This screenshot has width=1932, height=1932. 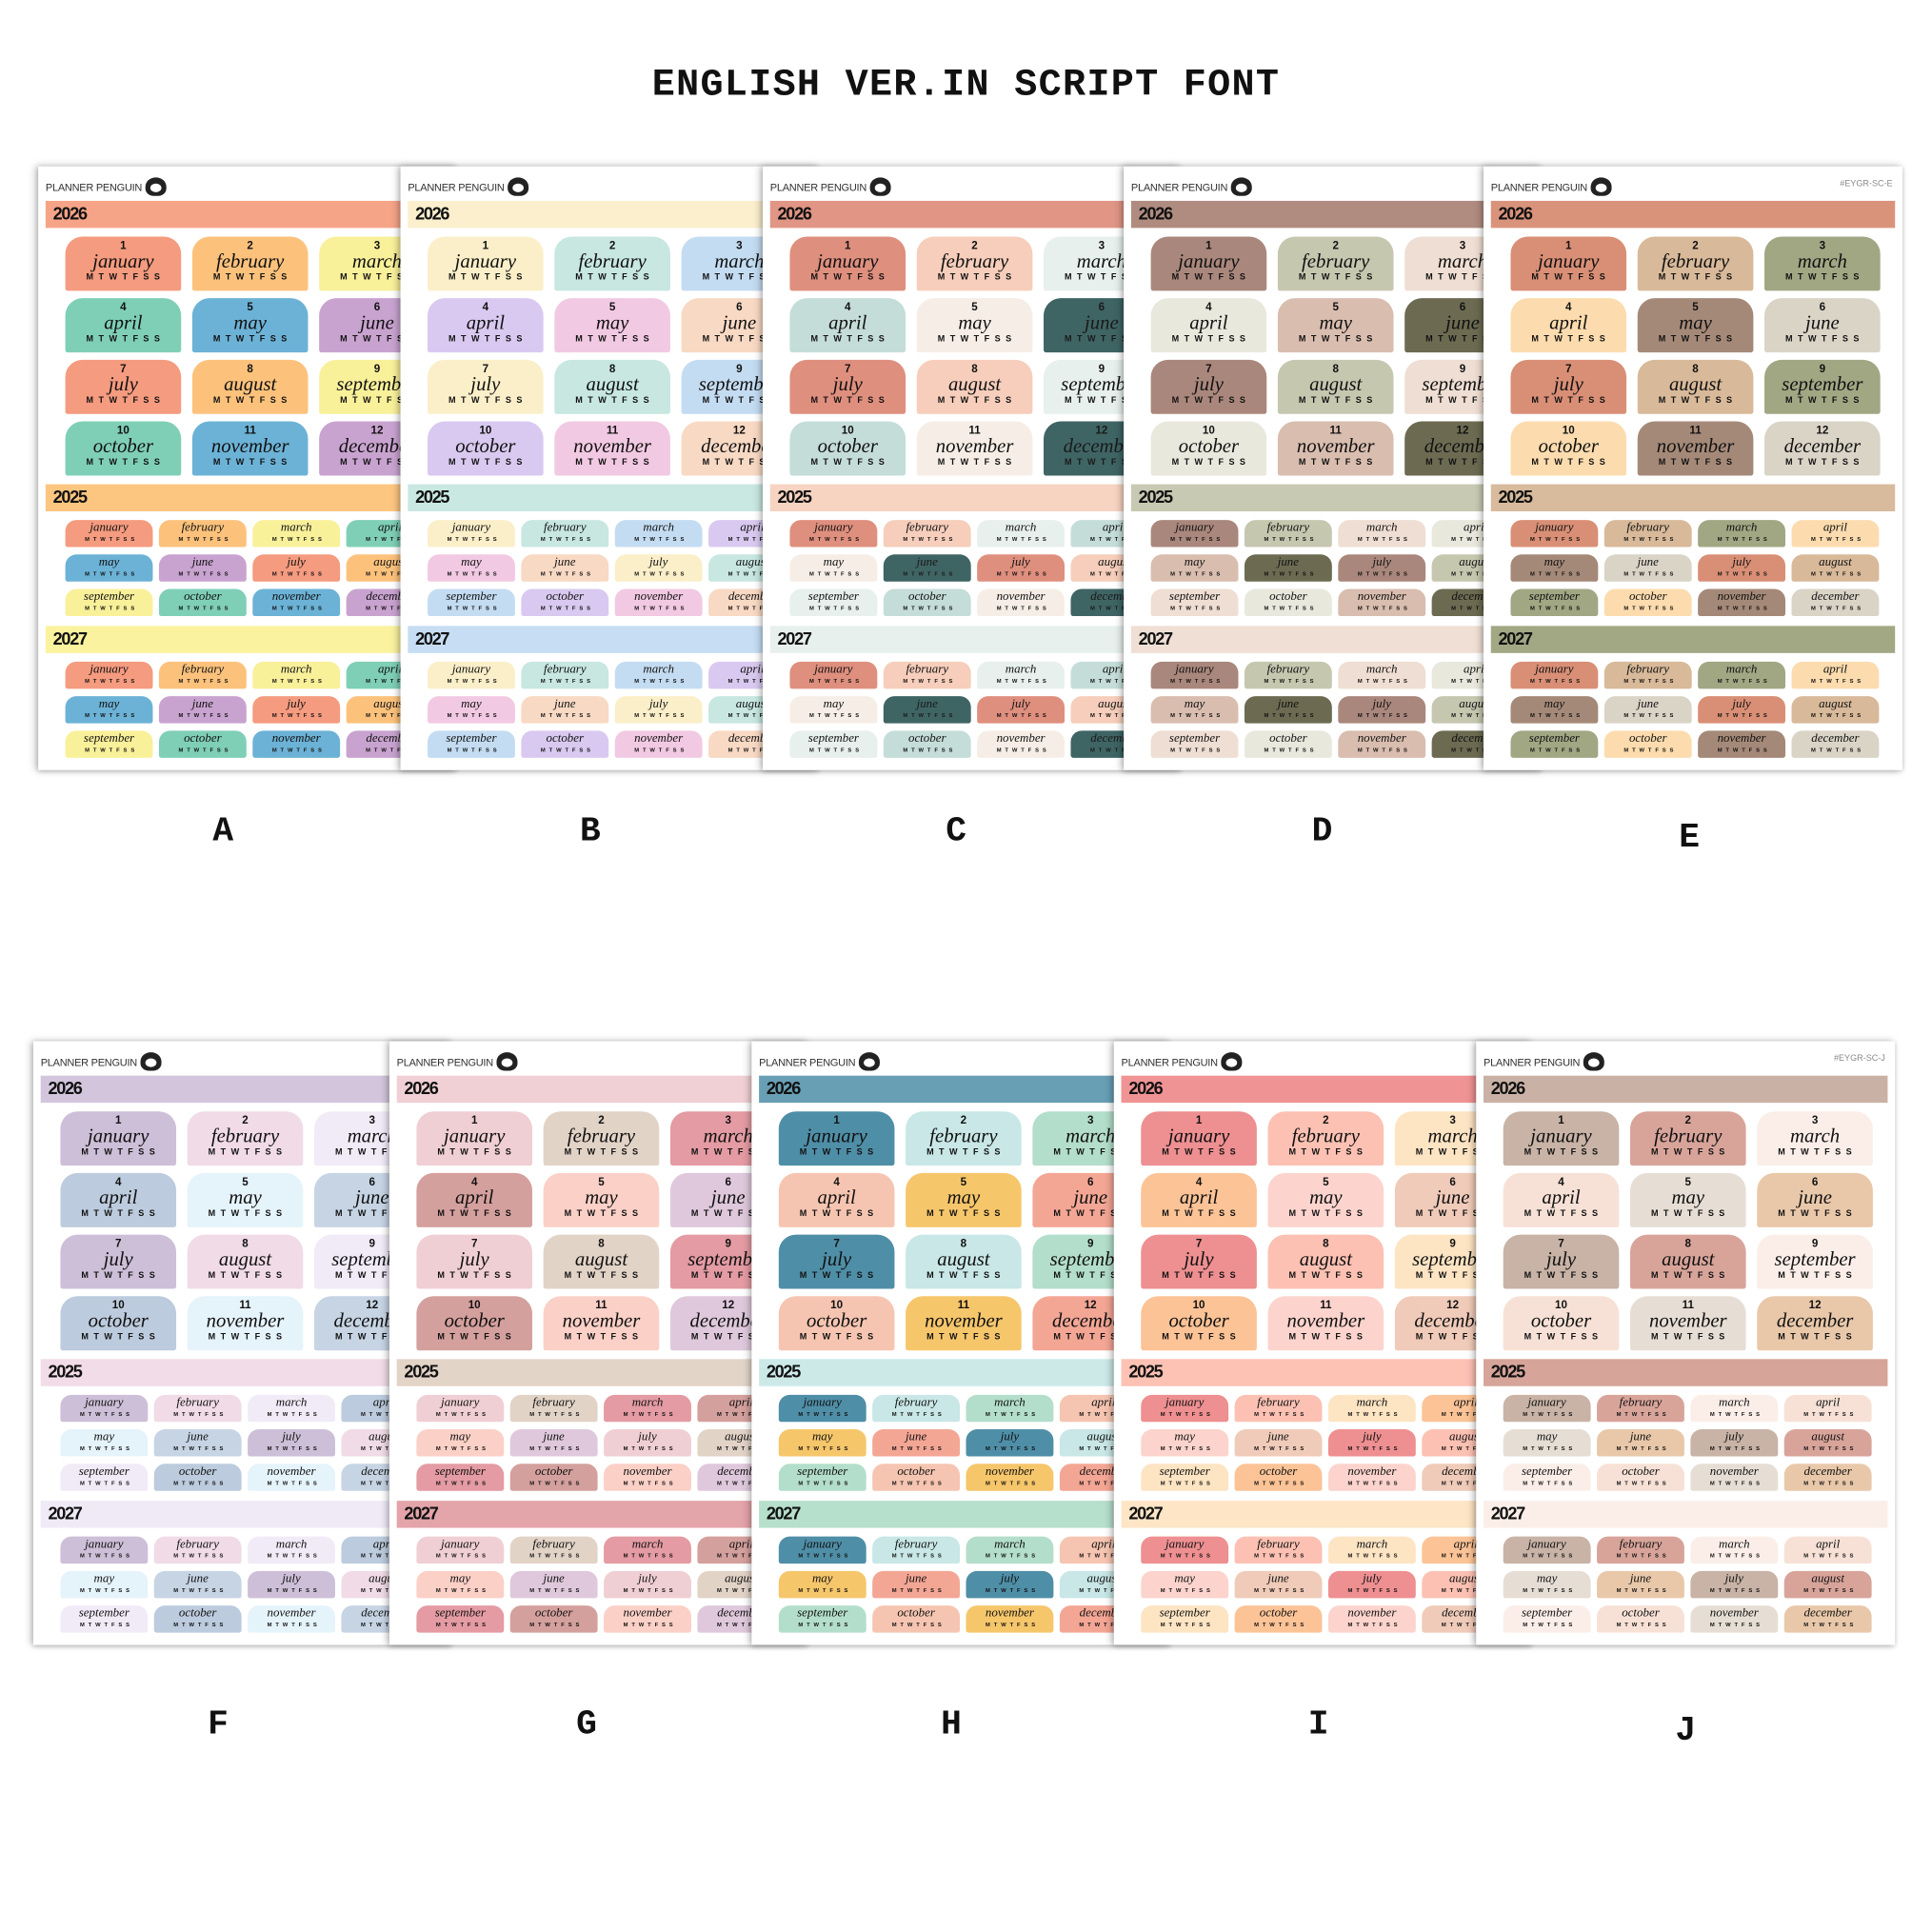 I want to click on month-tab-october: 10 october MTWTFSS, so click(x=1561, y=1323).